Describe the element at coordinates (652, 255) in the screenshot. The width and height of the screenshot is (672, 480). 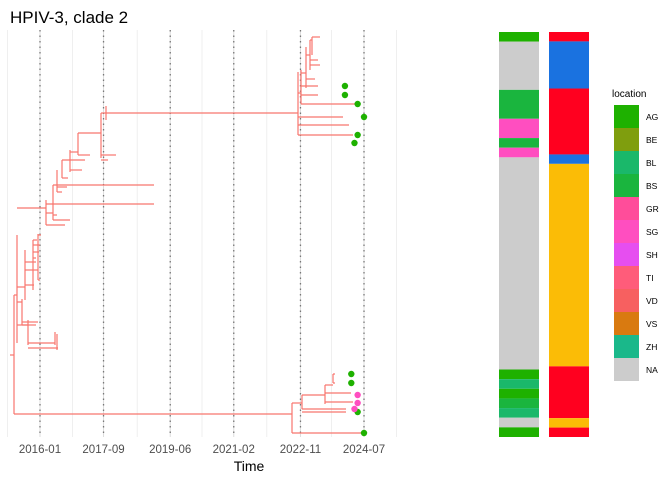
I see `legend-label: SH` at that location.